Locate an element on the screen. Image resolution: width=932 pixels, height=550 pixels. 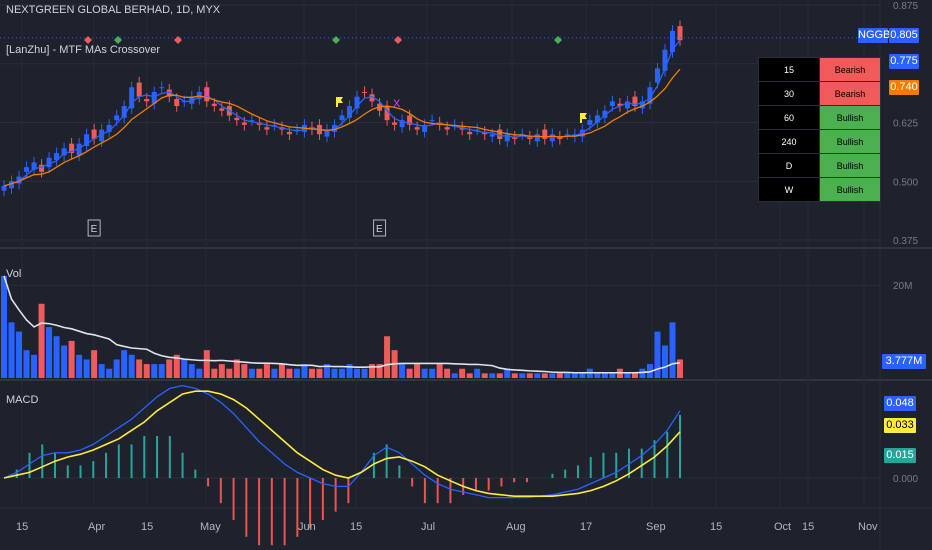
mtf-status: Bullish is located at coordinates (850, 165).